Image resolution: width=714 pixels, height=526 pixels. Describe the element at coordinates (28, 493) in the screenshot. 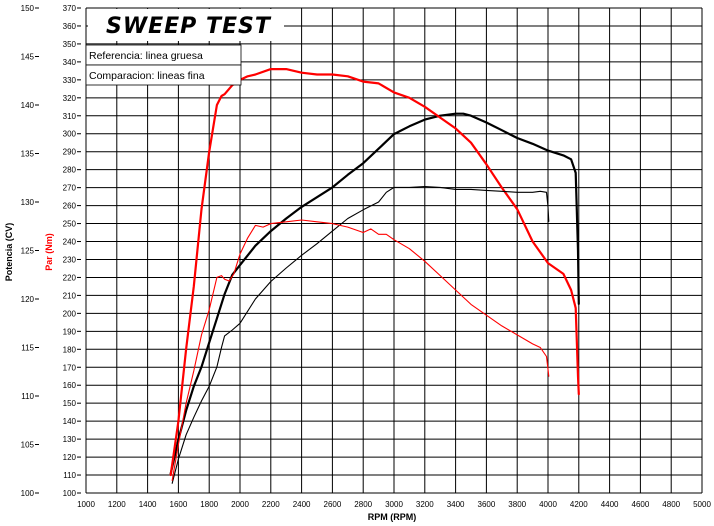

I see `power-tick-label: 100` at that location.